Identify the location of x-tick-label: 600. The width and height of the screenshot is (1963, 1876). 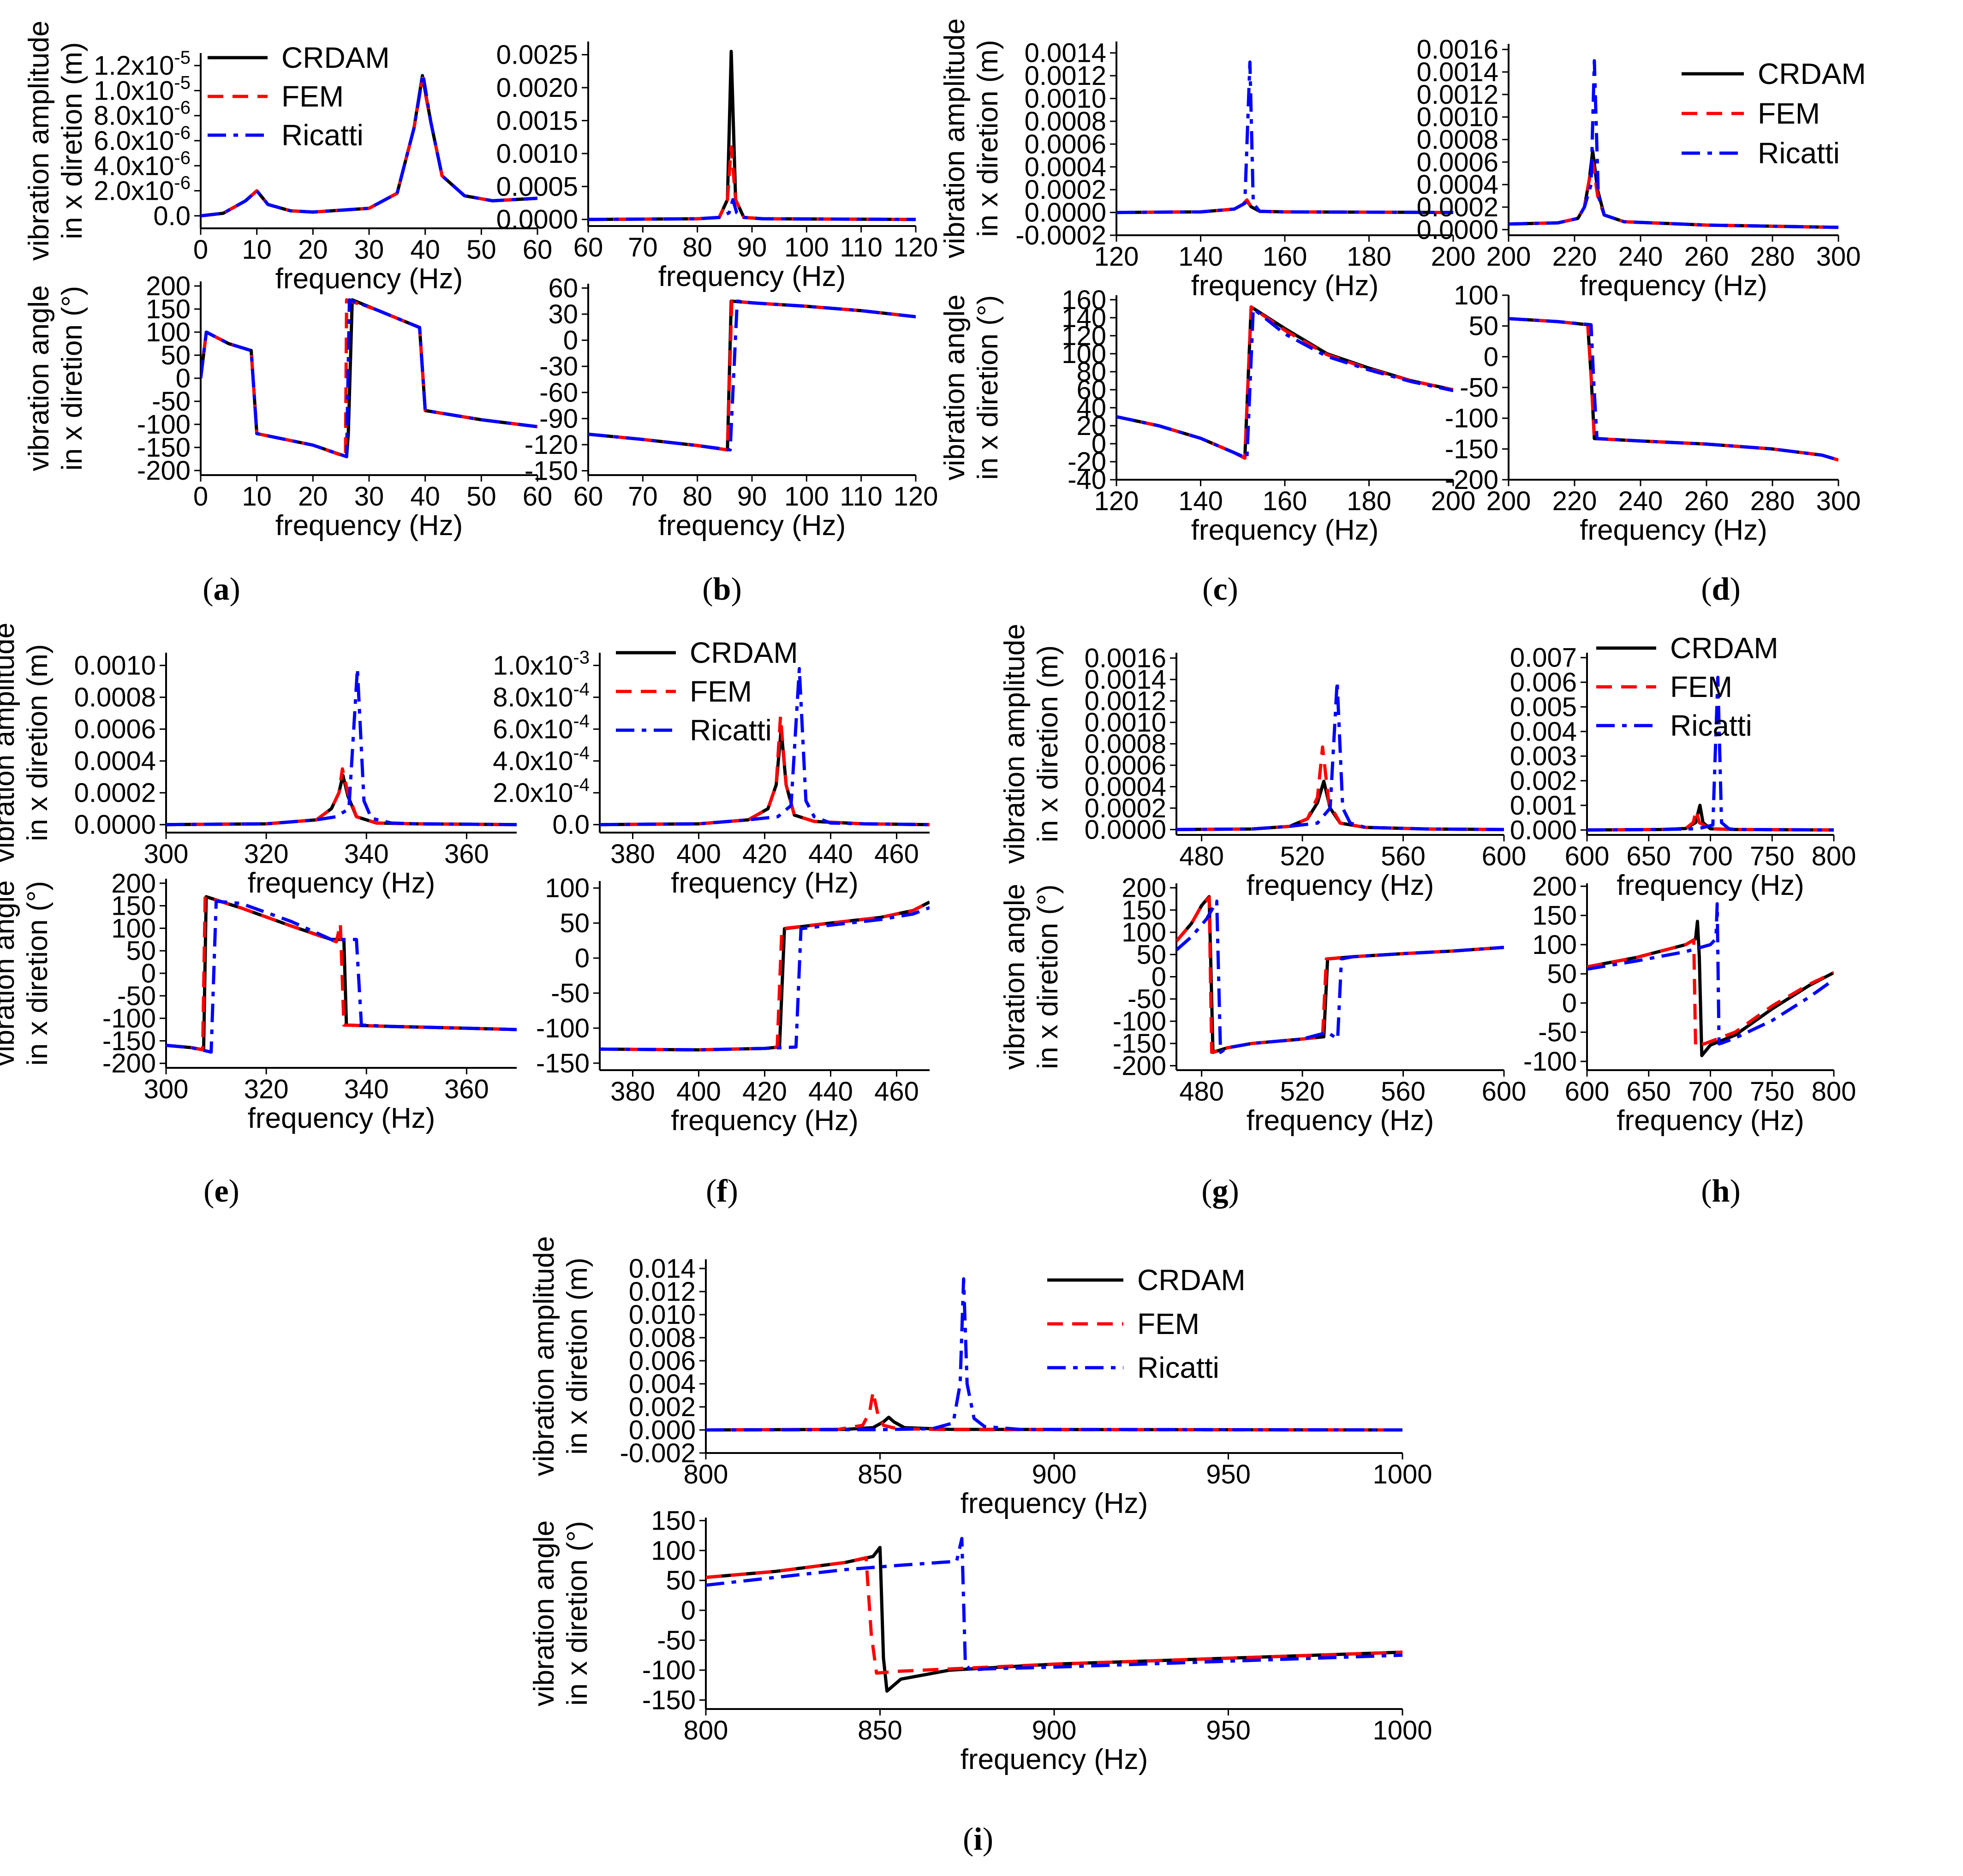
(1587, 1092).